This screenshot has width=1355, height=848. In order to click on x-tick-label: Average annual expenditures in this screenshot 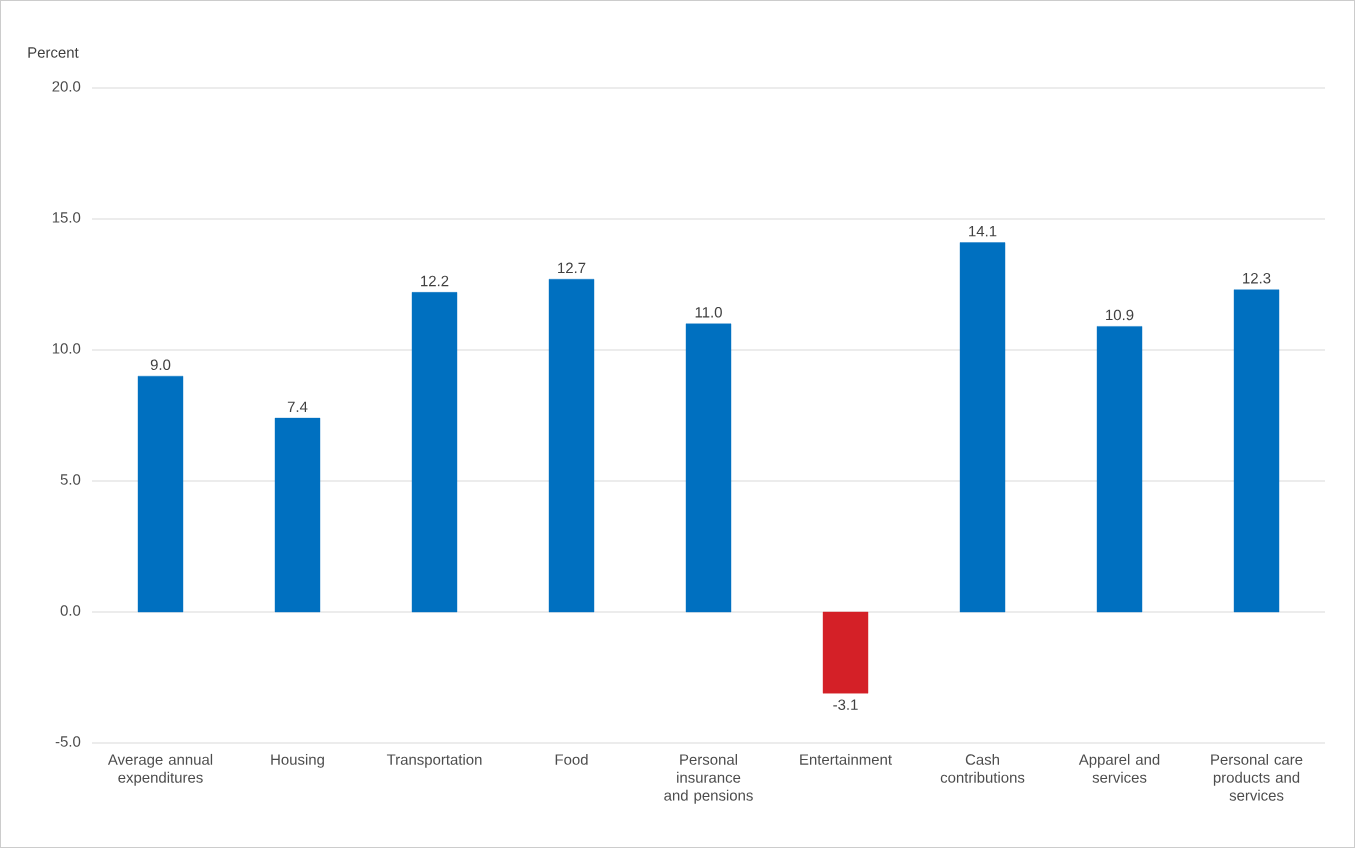, I will do `click(160, 769)`.